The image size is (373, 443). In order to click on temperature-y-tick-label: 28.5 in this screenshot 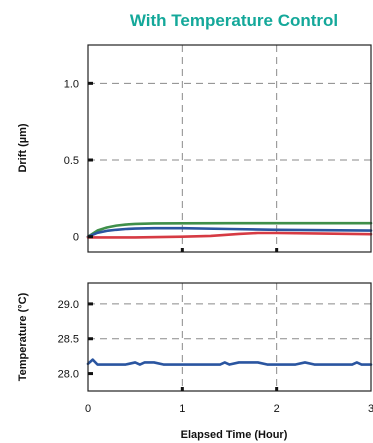, I will do `click(68, 340)`.